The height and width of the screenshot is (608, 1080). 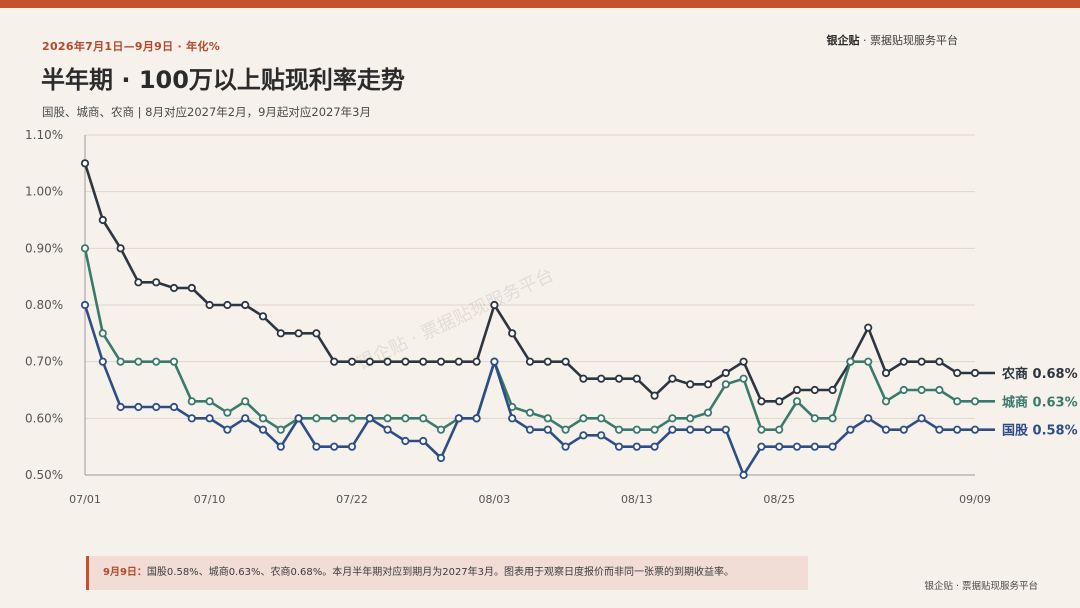 I want to click on x-tick-label: 07/01, so click(x=85, y=499).